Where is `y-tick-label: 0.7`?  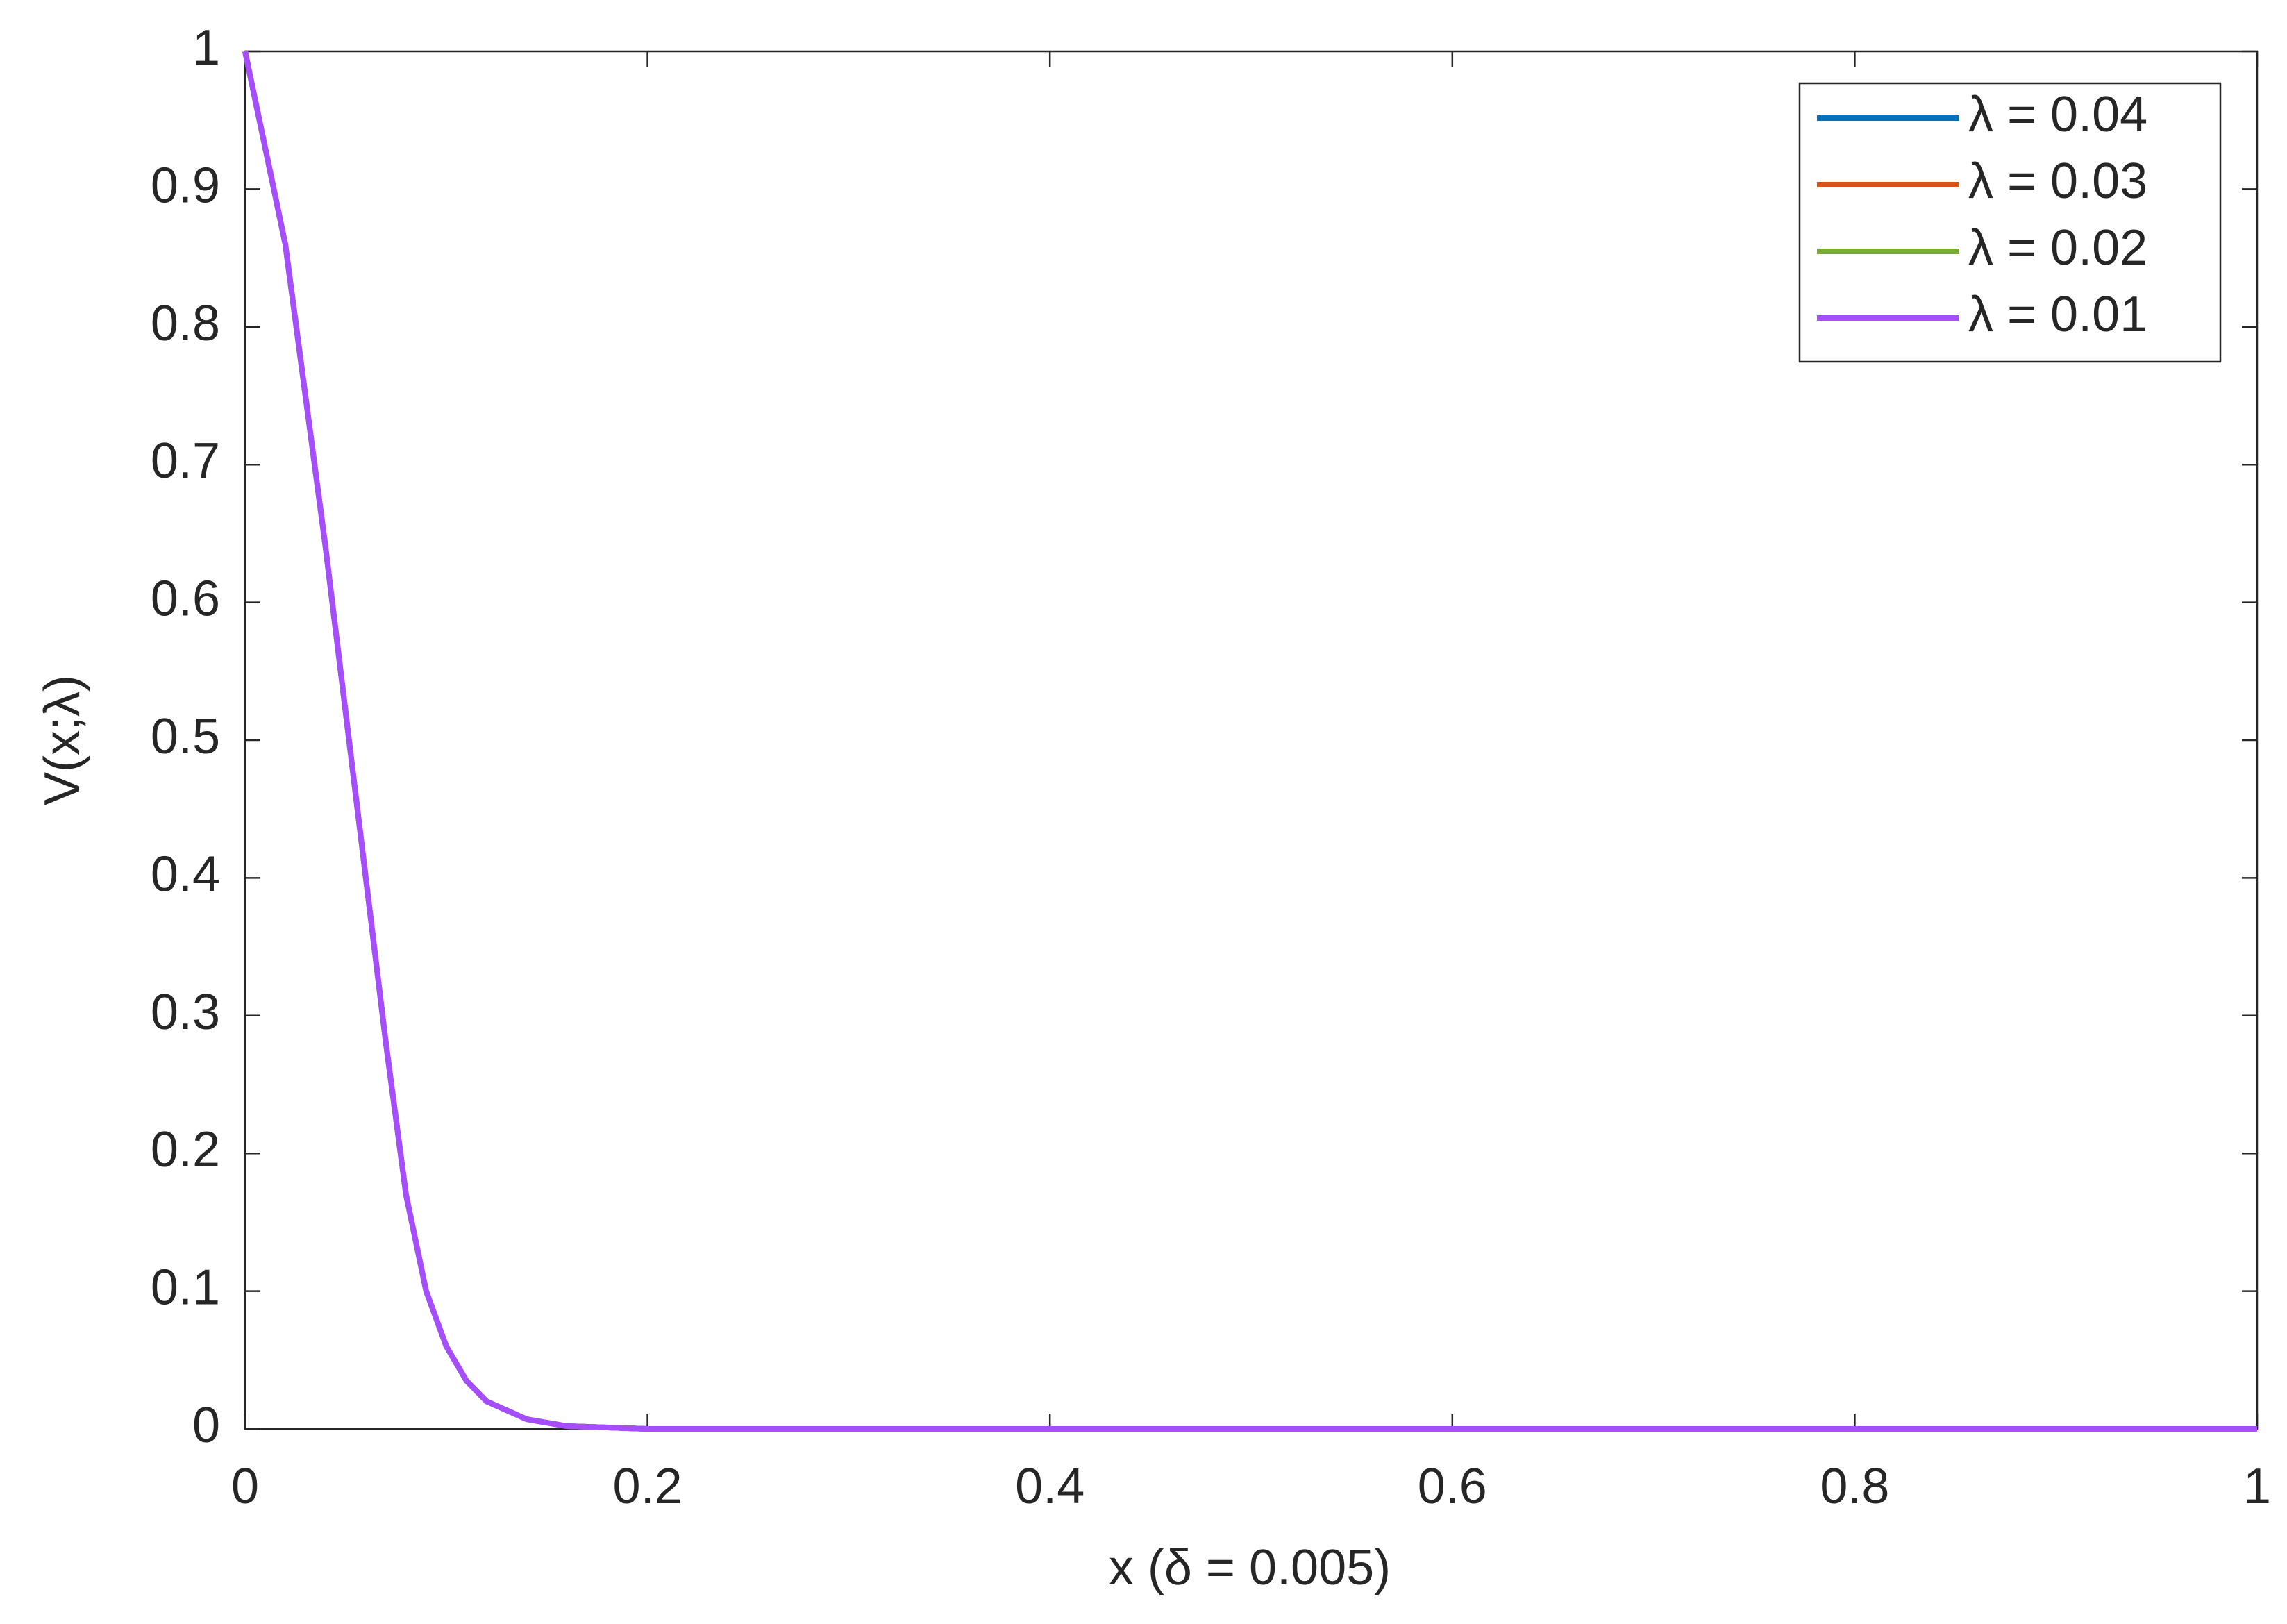 y-tick-label: 0.7 is located at coordinates (185, 461).